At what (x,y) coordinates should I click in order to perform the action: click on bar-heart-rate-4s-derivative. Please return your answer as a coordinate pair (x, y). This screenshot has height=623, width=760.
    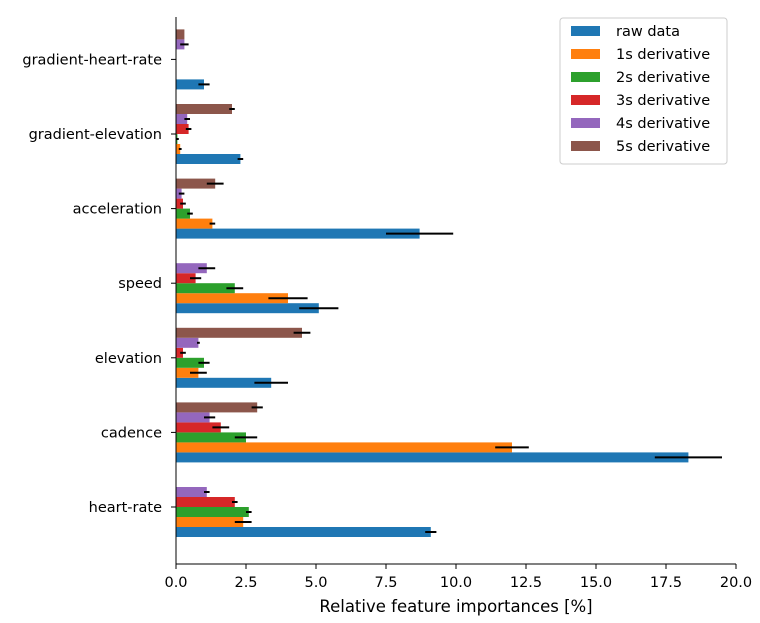
    Looking at the image, I should click on (191, 492).